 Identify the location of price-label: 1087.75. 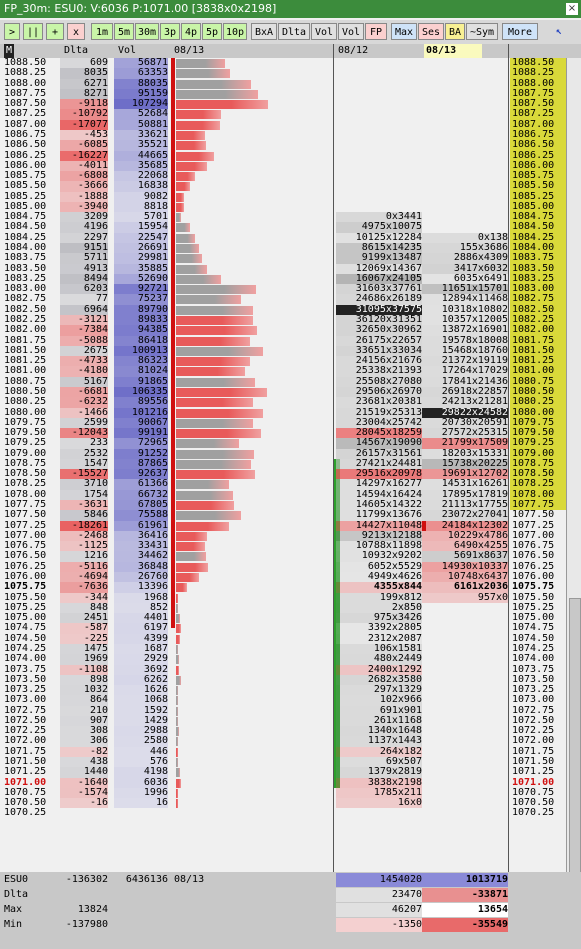
(25, 93).